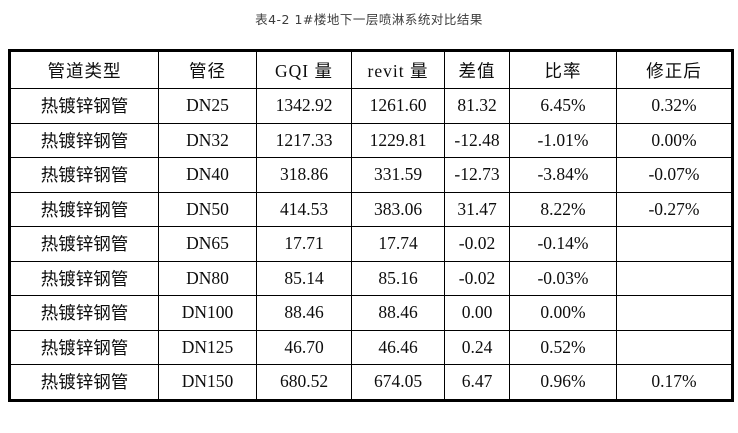  What do you see at coordinates (563, 69) in the screenshot?
I see `column-header-6: 比率` at bounding box center [563, 69].